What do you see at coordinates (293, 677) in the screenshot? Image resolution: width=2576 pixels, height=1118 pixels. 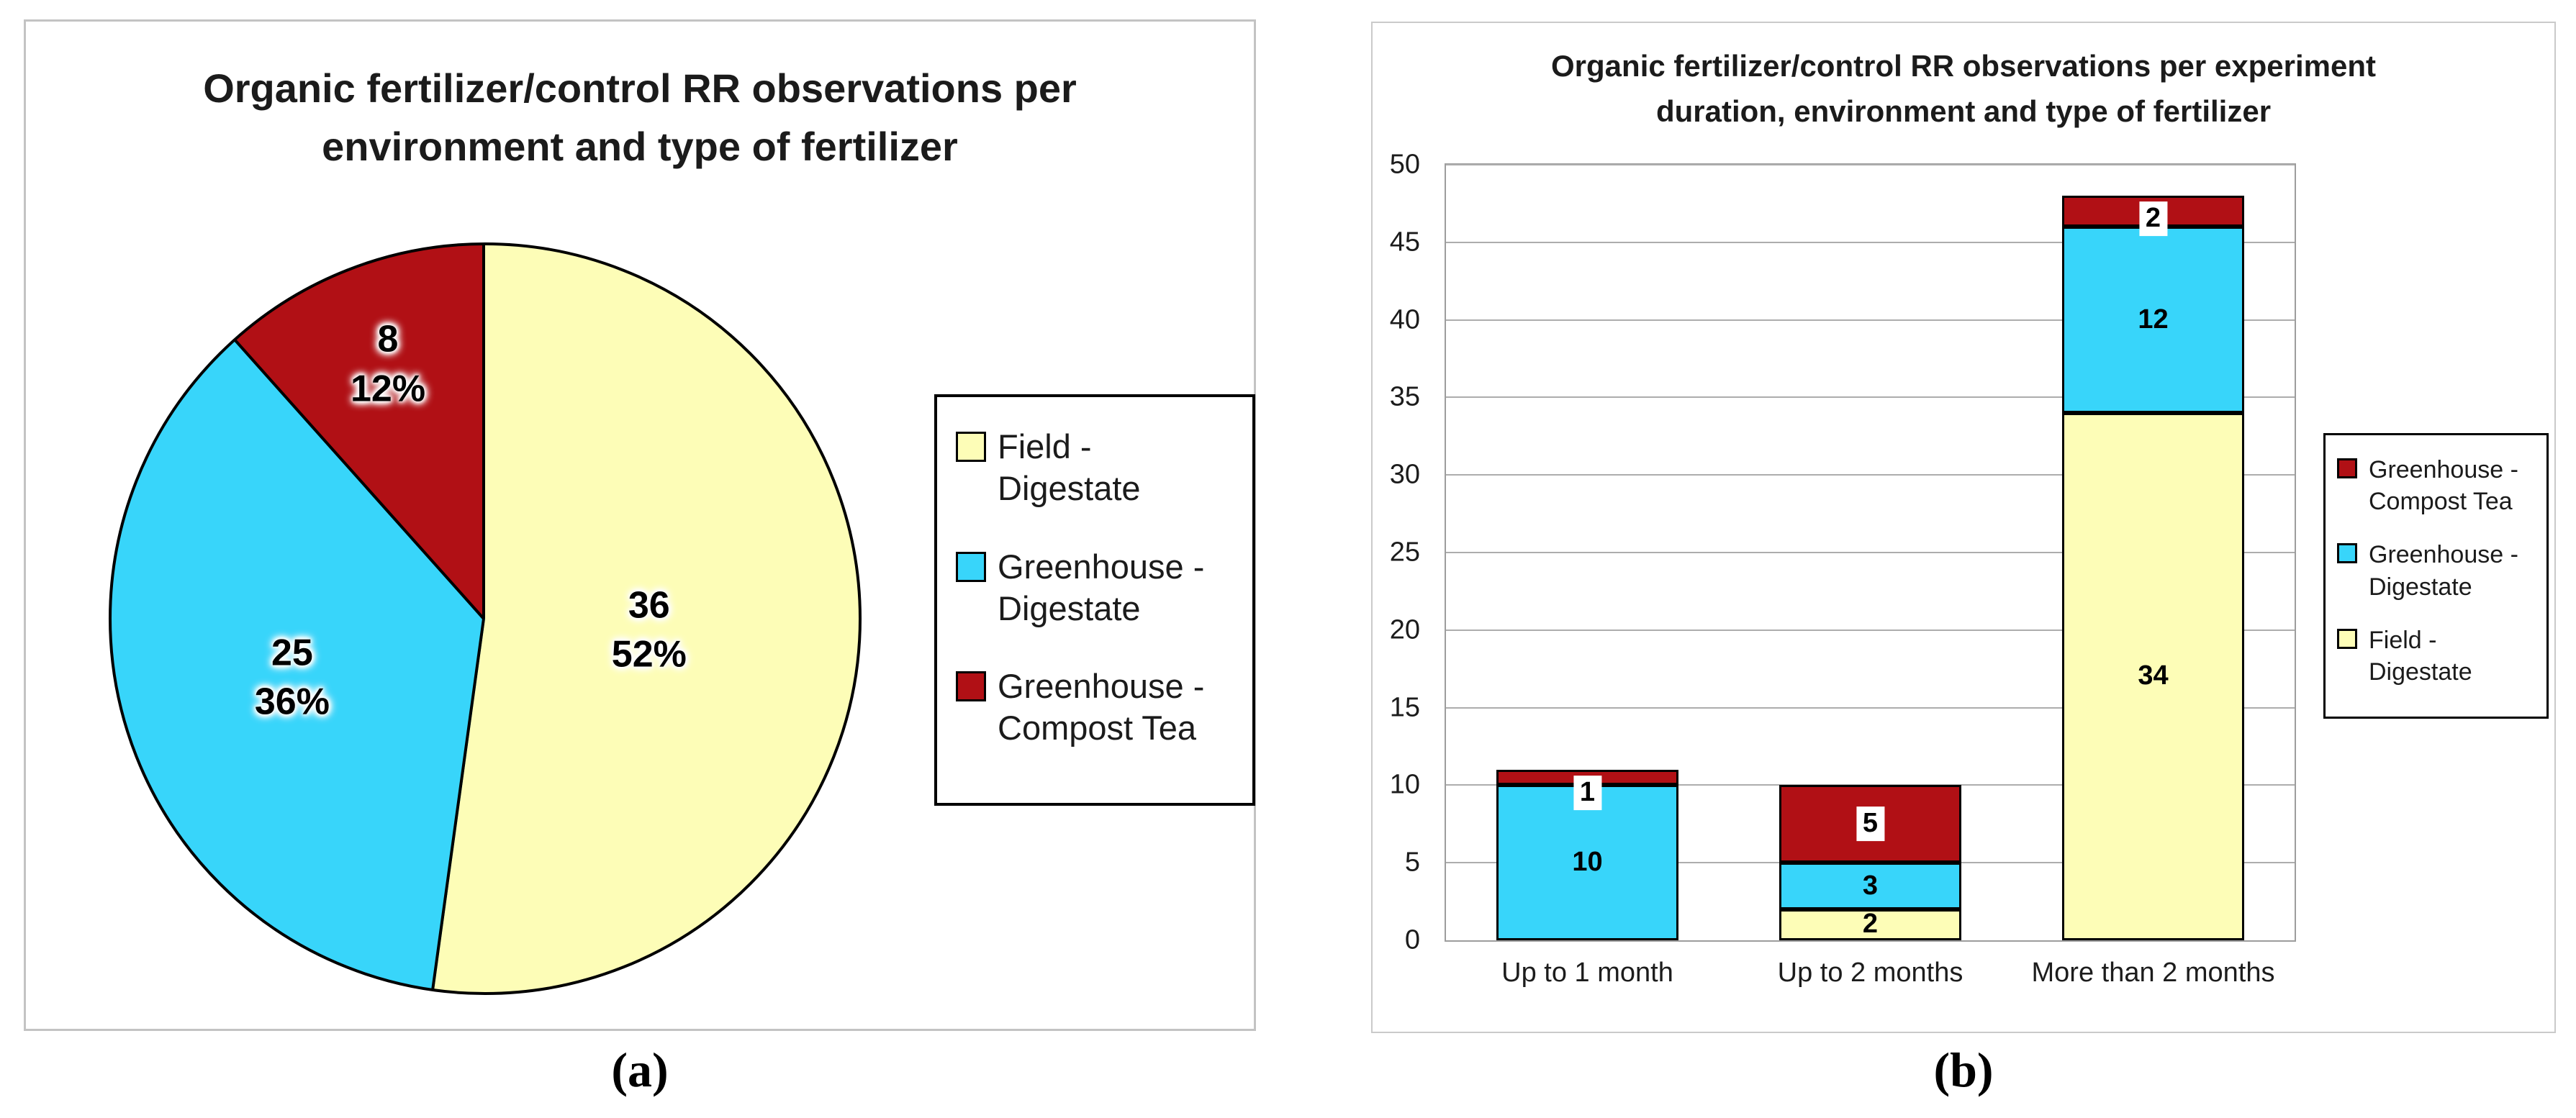 I see `pie-slice-label: 25 36%` at bounding box center [293, 677].